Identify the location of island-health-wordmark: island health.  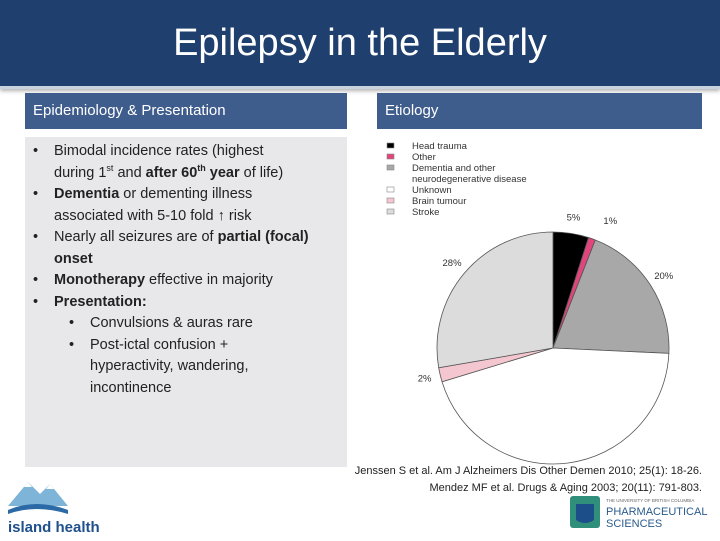
(54, 527).